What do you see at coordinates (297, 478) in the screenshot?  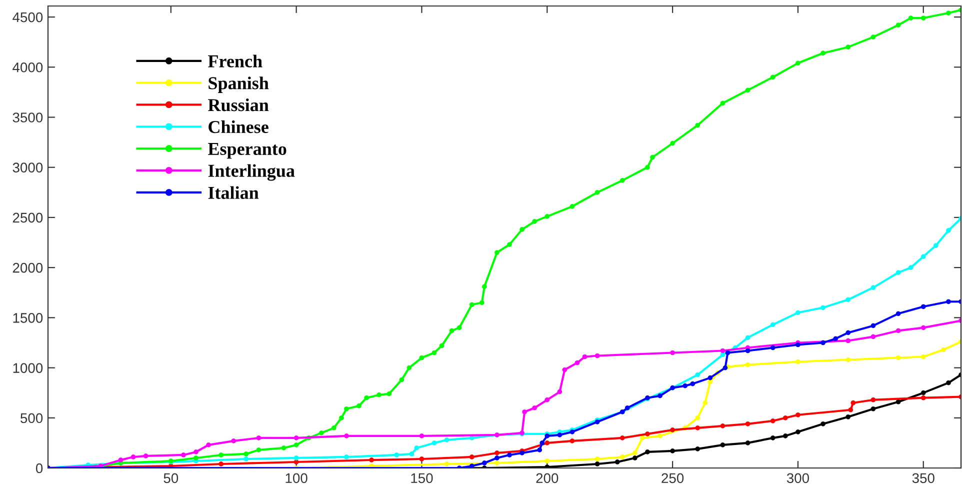 I see `x-tick-label: 100` at bounding box center [297, 478].